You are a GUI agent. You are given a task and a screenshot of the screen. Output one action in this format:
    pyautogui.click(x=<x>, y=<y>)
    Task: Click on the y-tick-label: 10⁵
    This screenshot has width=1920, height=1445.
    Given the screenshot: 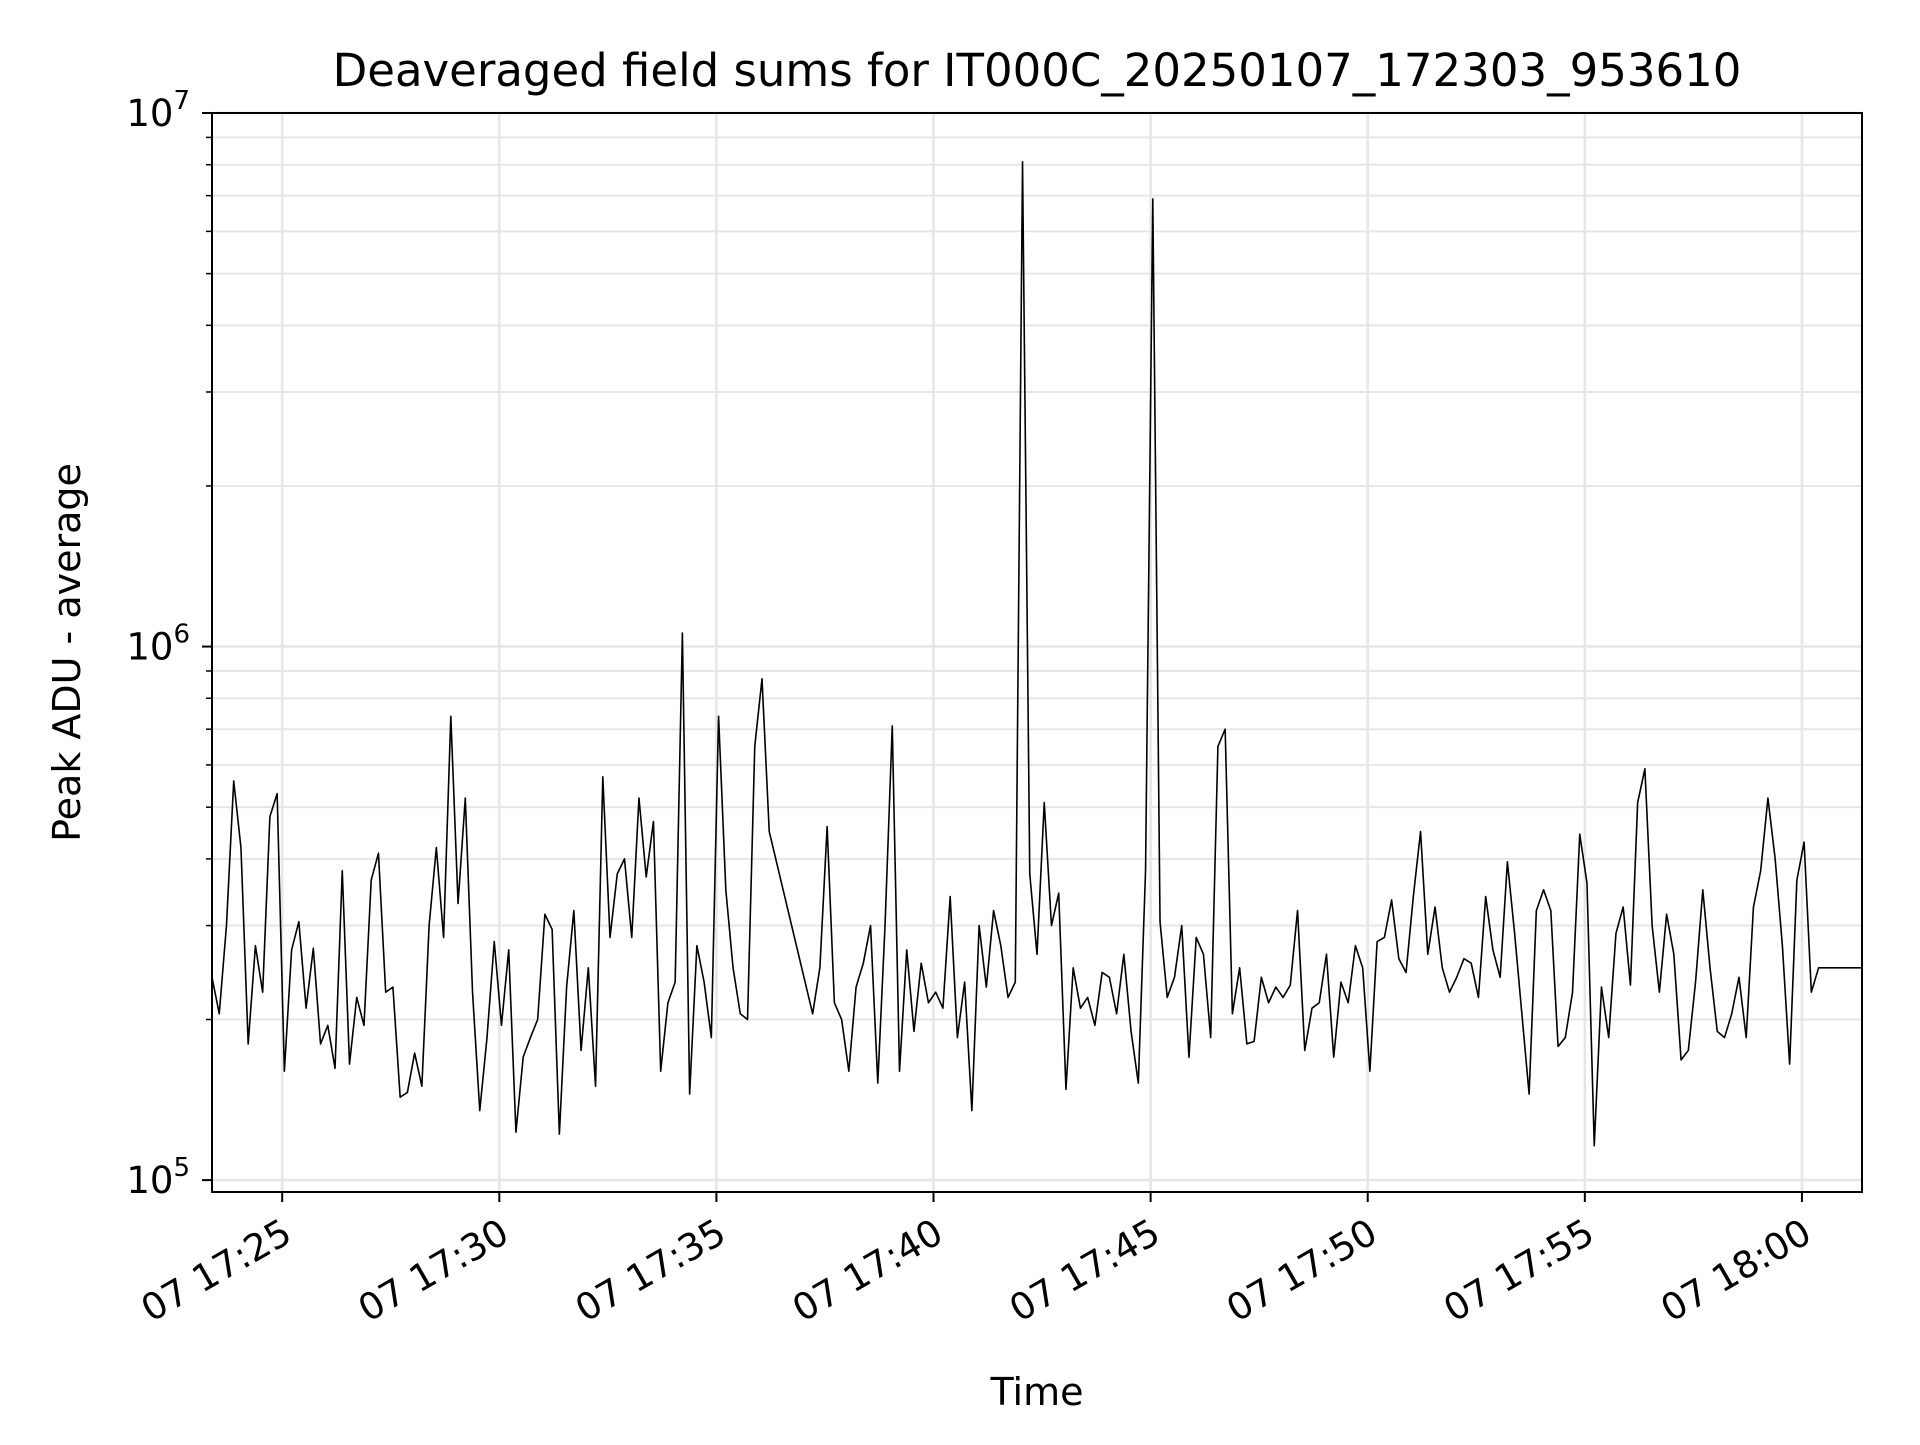 What is the action you would take?
    pyautogui.click(x=158, y=1177)
    